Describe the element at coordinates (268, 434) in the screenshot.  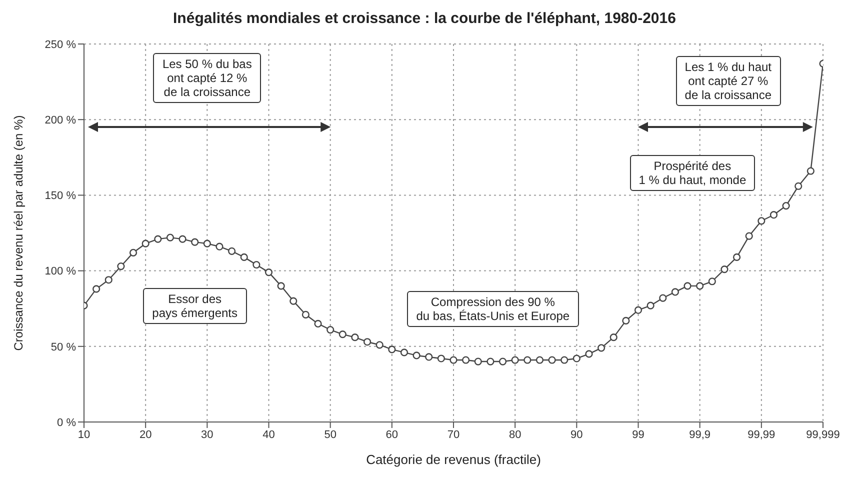
I see `x-tick-label: 40` at that location.